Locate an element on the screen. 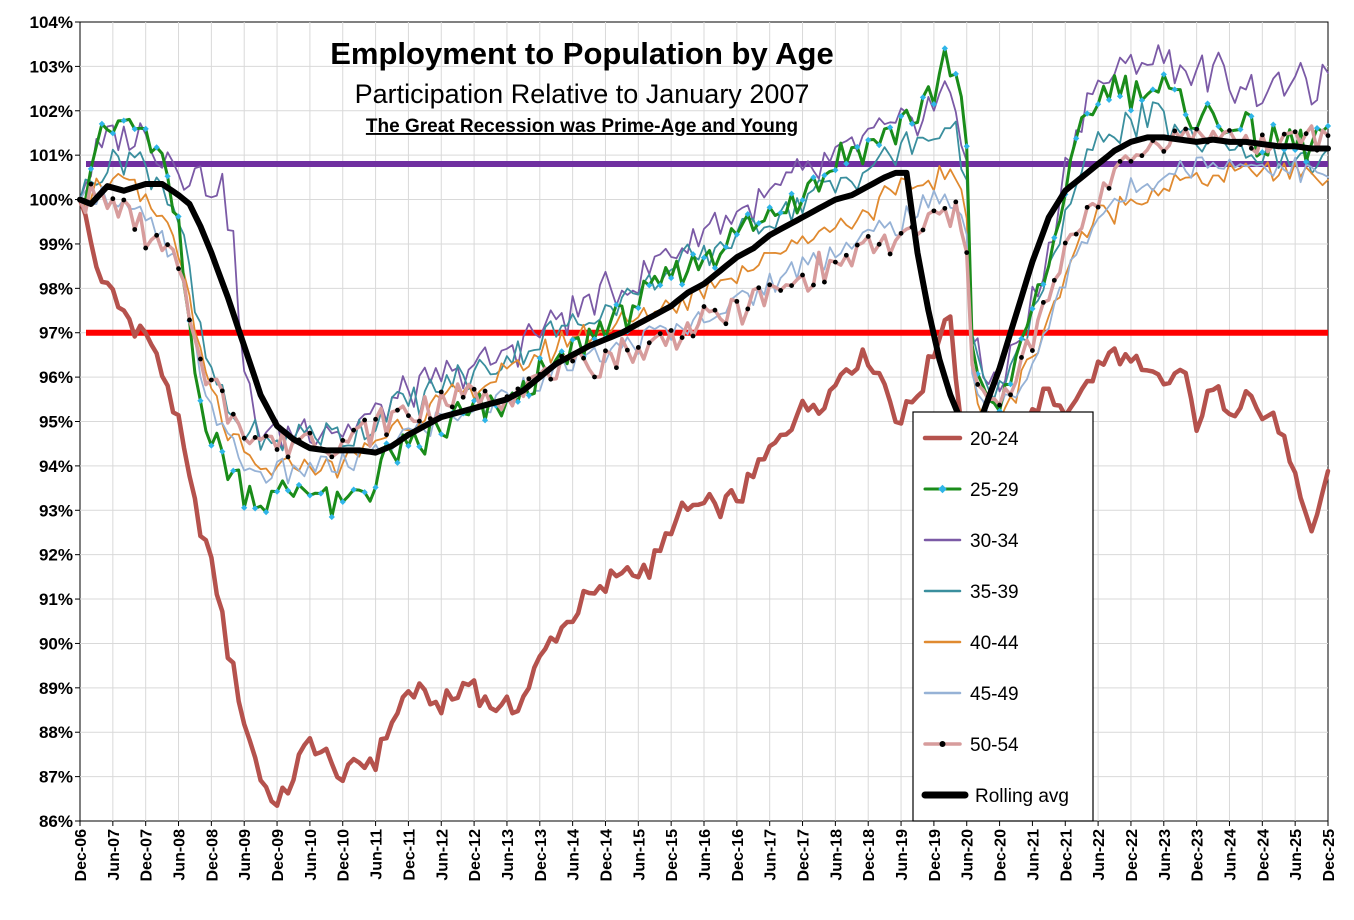 This screenshot has height=920, width=1354. y-tick-label: 100% is located at coordinates (51, 200).